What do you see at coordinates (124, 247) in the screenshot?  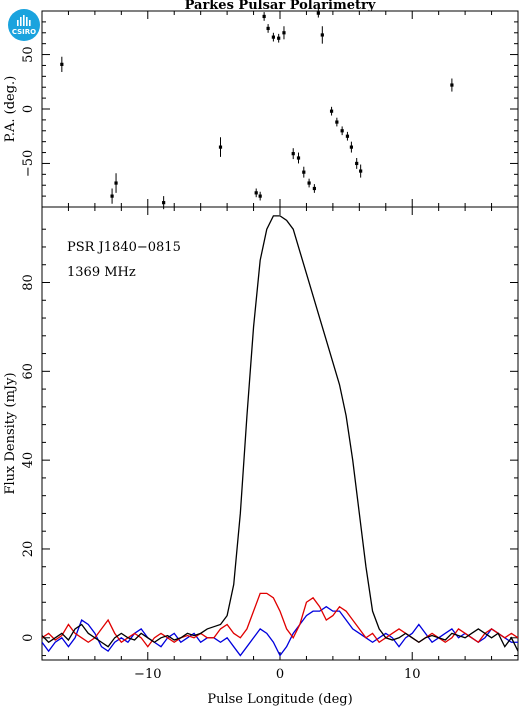 I see `pulsar-name-label: PSR J1840−0815` at bounding box center [124, 247].